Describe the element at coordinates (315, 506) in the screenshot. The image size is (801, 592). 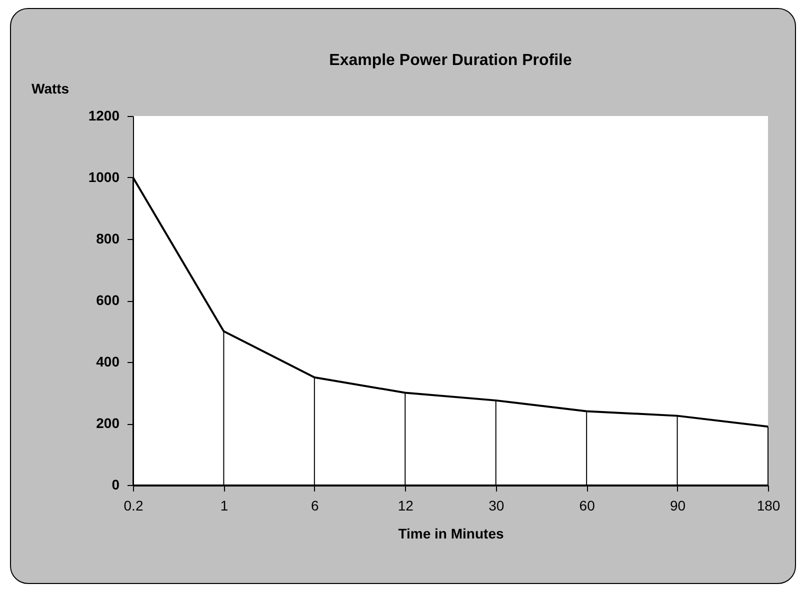
I see `x-tick-label: 6` at that location.